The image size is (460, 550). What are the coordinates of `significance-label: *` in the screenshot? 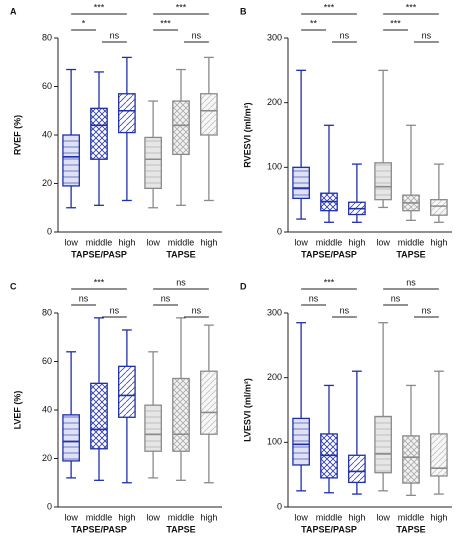 It's located at (84, 23).